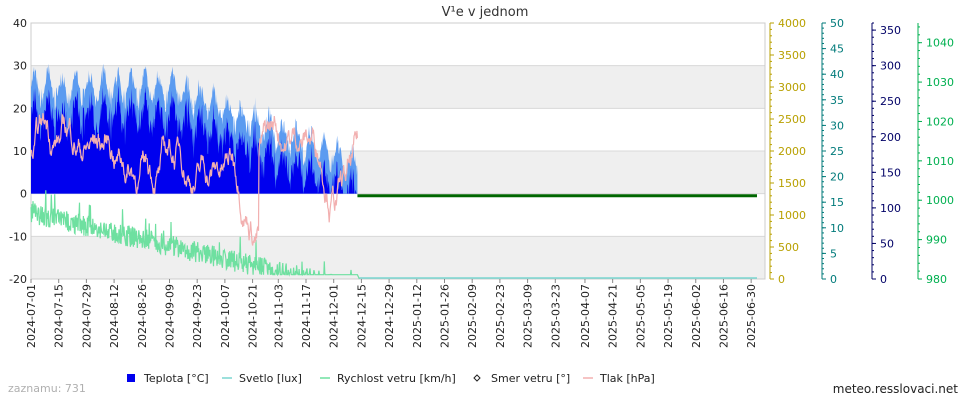 This screenshot has height=400, width=970. What do you see at coordinates (781, 279) in the screenshot?
I see `y-axis-svetlo-tick-label: 0` at bounding box center [781, 279].